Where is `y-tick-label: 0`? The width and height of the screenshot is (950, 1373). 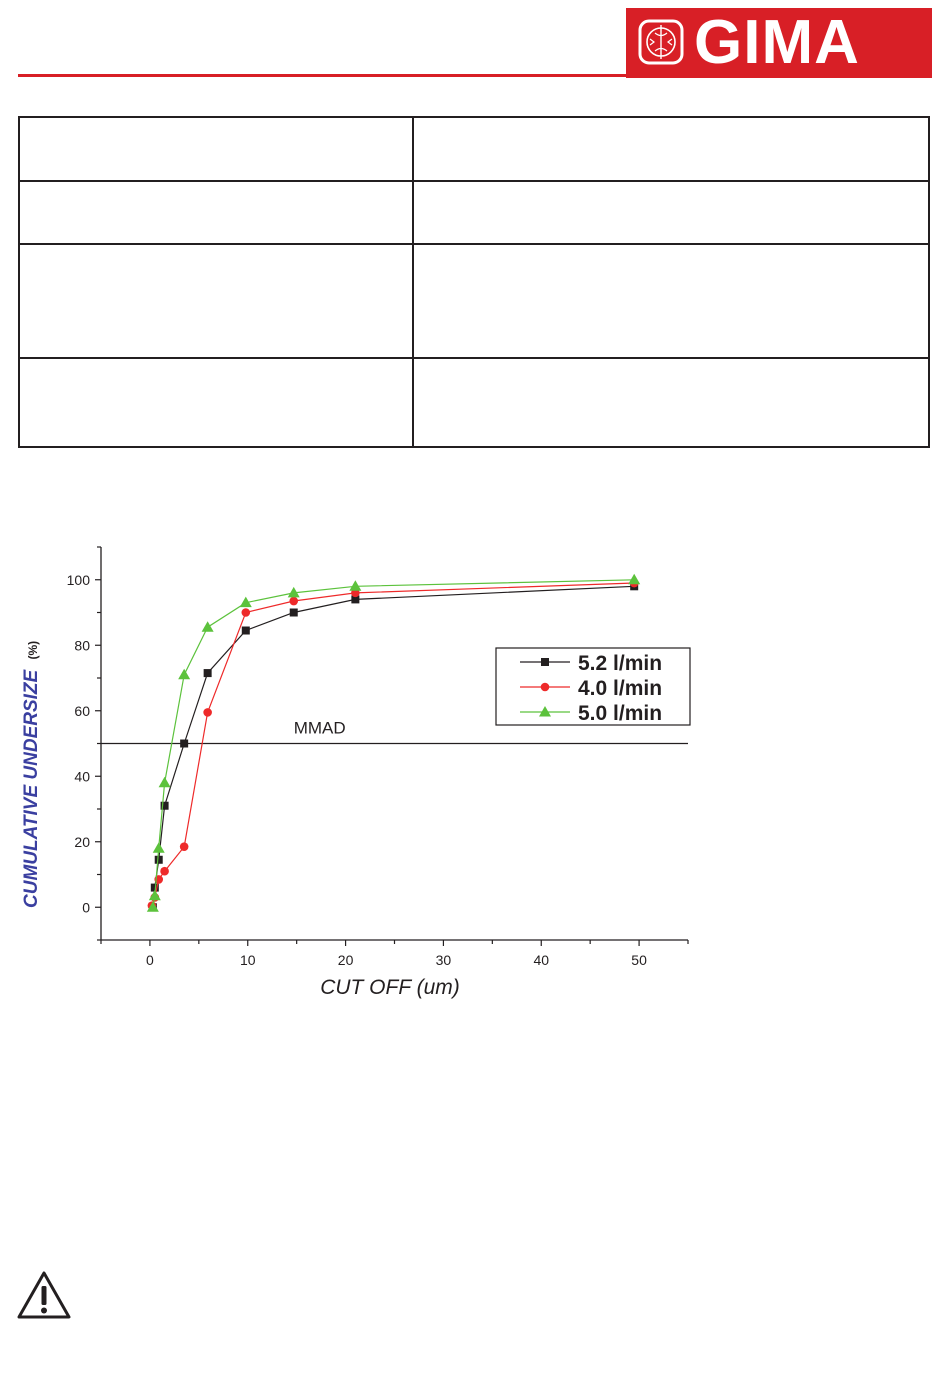 y-tick-label: 0 is located at coordinates (86, 907).